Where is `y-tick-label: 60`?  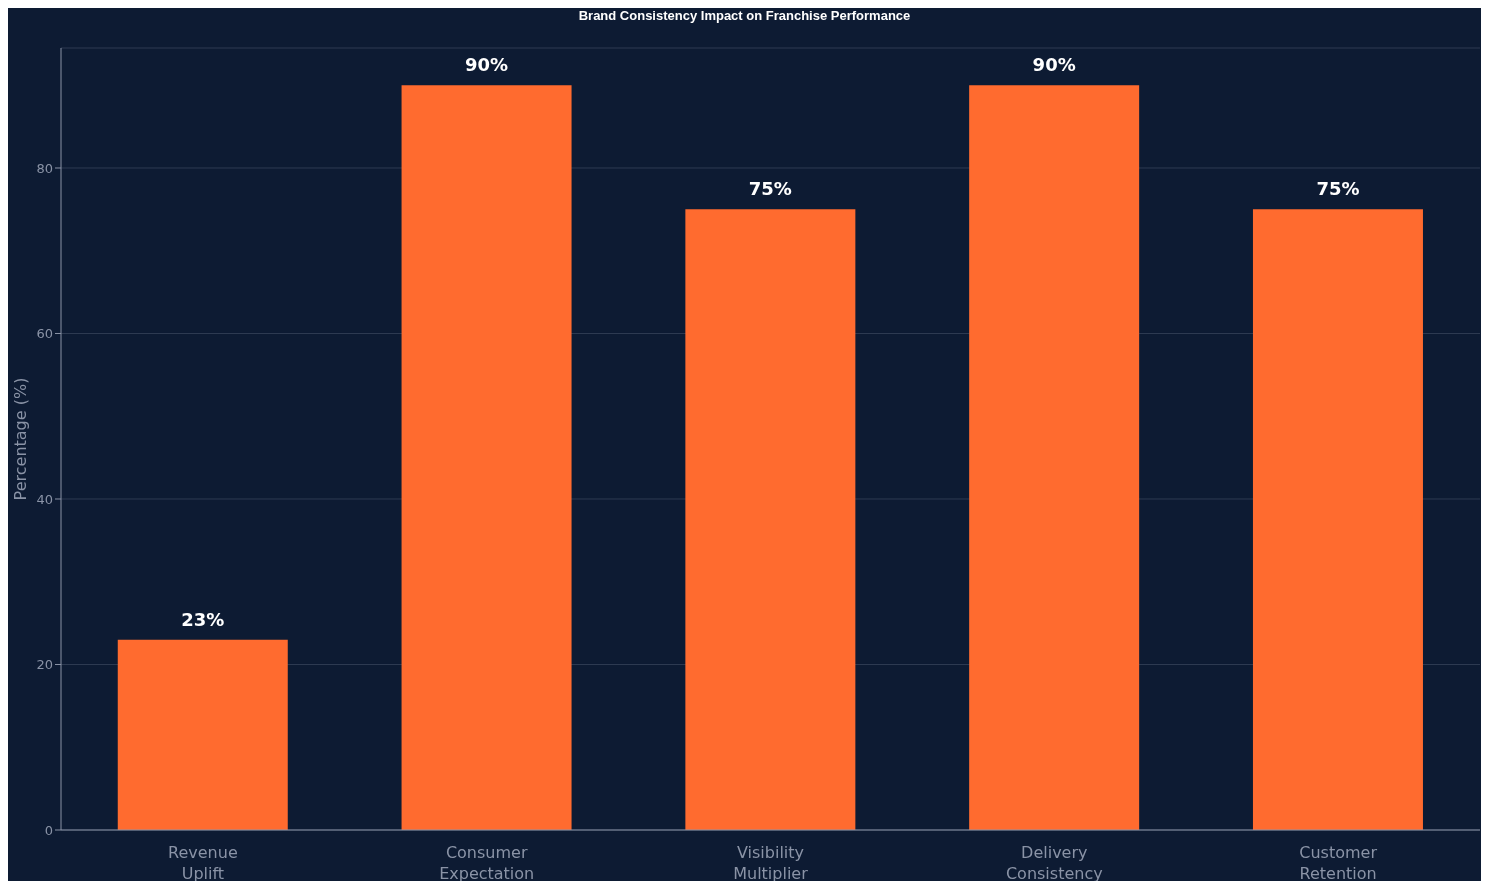
y-tick-label: 60 is located at coordinates (44, 334).